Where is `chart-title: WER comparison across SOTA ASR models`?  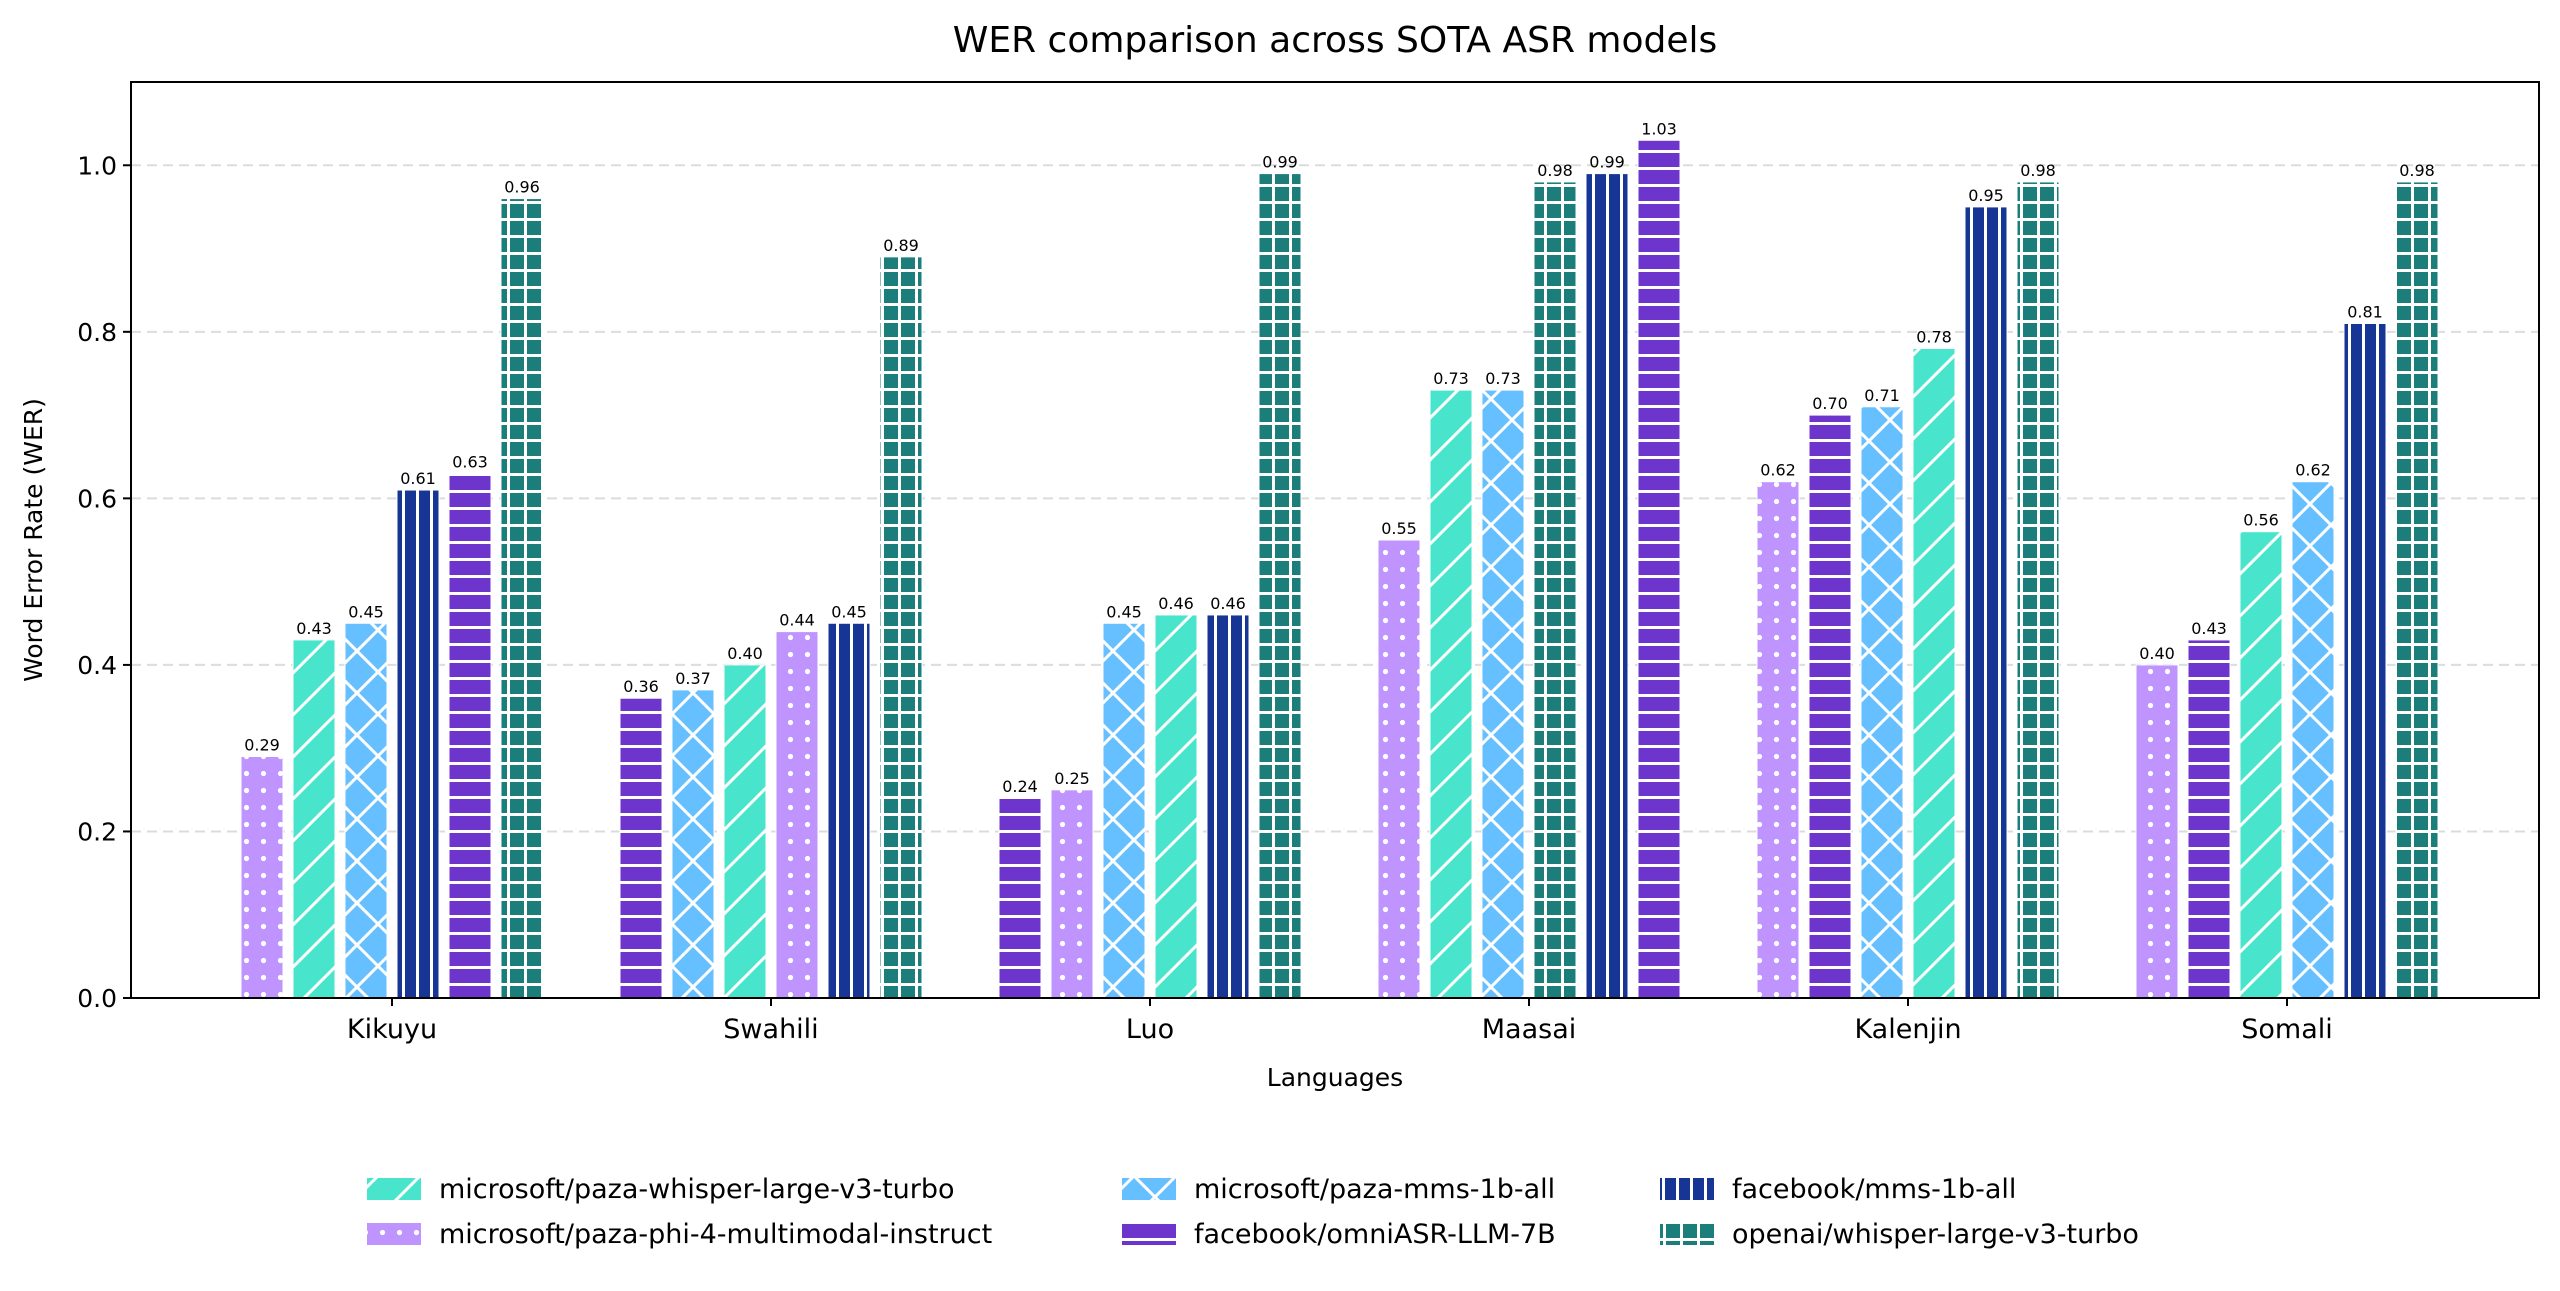
chart-title: WER comparison across SOTA ASR models is located at coordinates (1335, 40).